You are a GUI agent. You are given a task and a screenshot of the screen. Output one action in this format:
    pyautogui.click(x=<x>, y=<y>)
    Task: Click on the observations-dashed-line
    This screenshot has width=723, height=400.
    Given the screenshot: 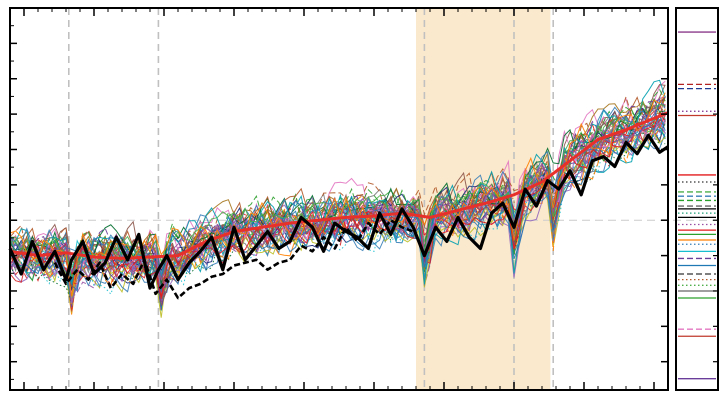 What is the action you would take?
    pyautogui.click(x=233, y=259)
    